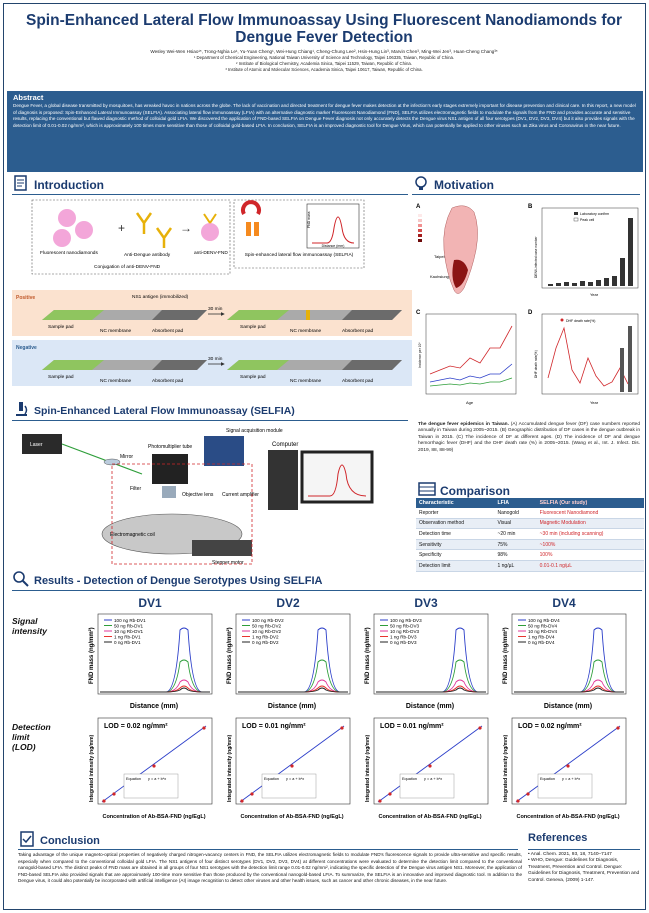 The height and width of the screenshot is (913, 649). What do you see at coordinates (215, 309) in the screenshot?
I see `time-label-positive: 30 min` at bounding box center [215, 309].